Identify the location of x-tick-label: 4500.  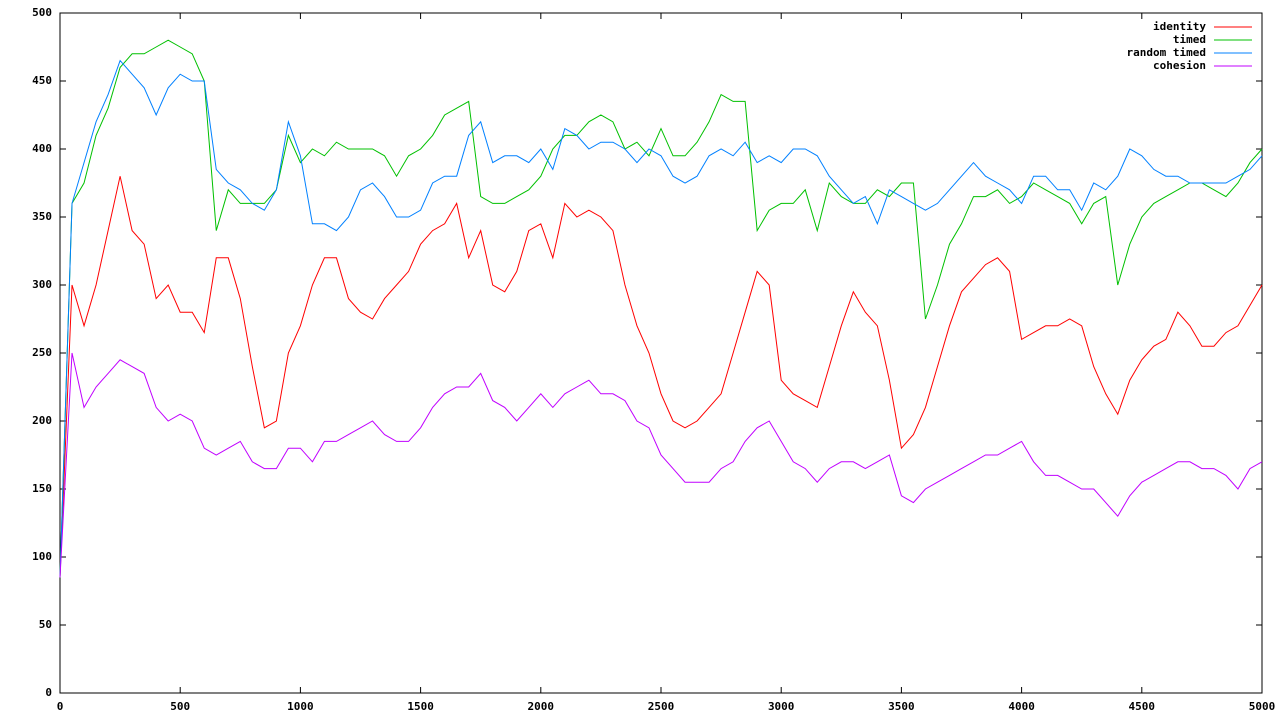
(1142, 706).